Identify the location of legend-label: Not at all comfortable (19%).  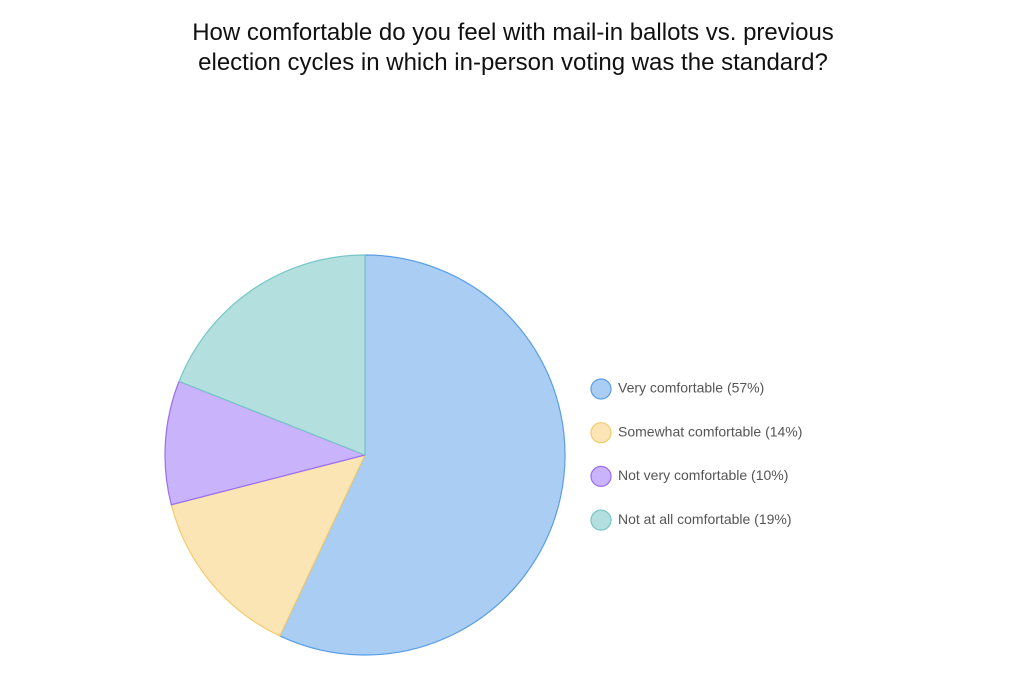
(705, 519).